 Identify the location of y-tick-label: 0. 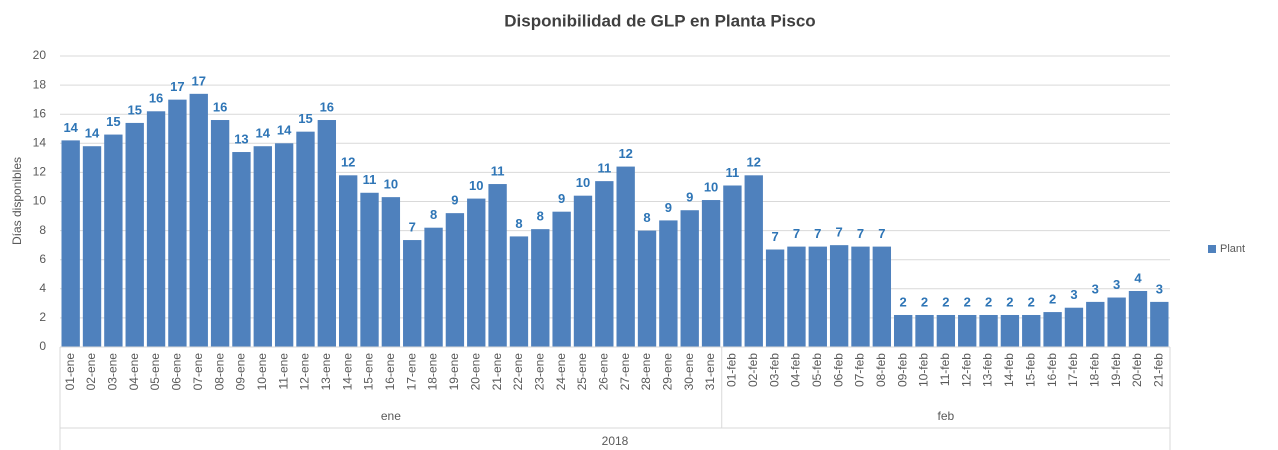
(42, 346).